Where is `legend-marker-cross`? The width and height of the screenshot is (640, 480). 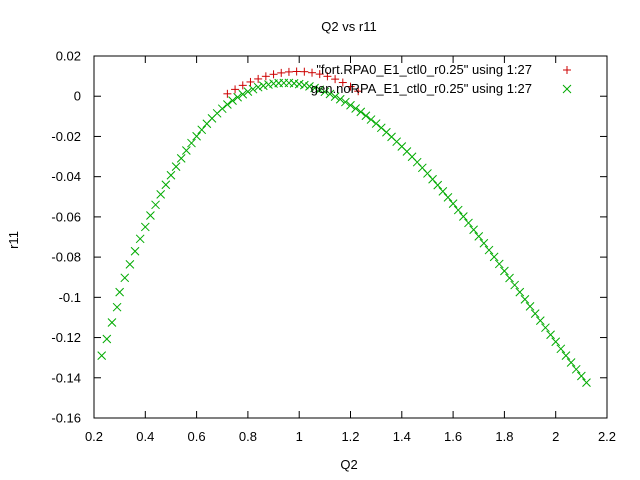 legend-marker-cross is located at coordinates (567, 89).